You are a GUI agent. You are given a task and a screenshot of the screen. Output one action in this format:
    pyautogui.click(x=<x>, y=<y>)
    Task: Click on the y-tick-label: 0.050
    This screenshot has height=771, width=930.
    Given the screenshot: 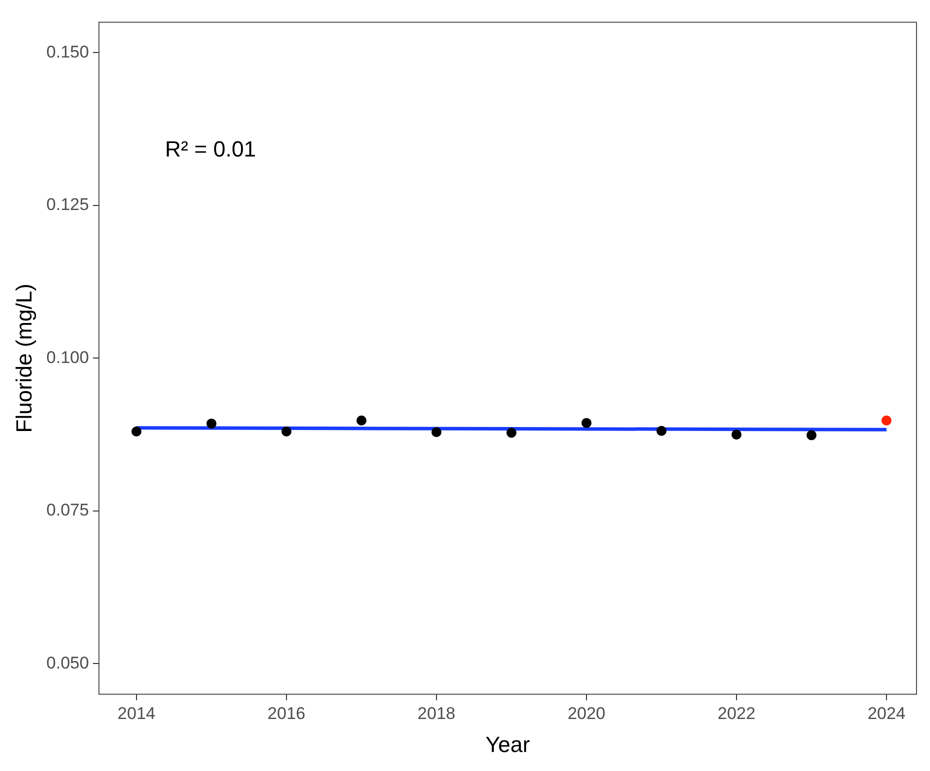 What is the action you would take?
    pyautogui.click(x=67, y=662)
    